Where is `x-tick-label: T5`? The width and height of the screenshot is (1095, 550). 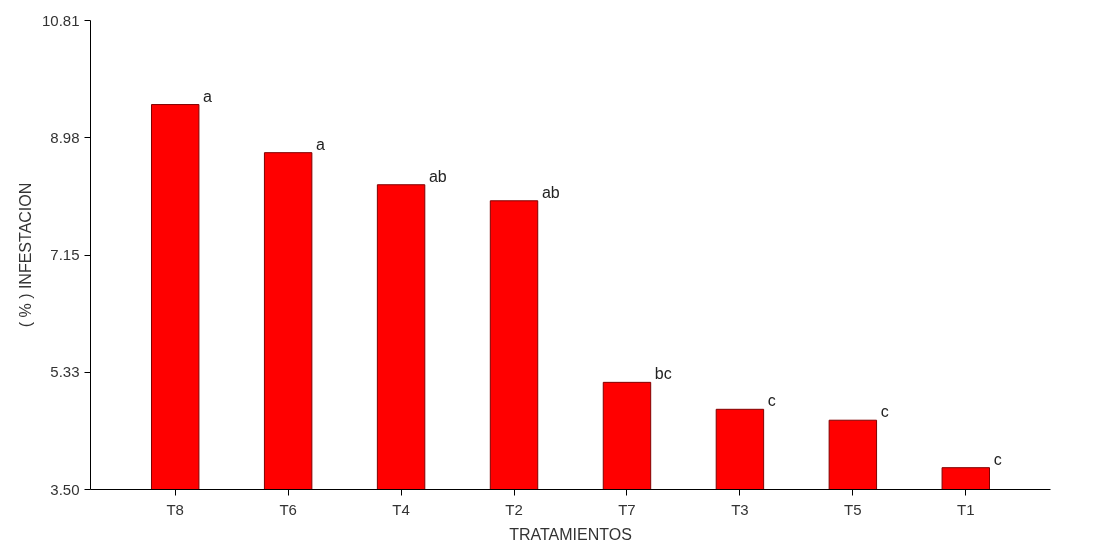 x-tick-label: T5 is located at coordinates (853, 509).